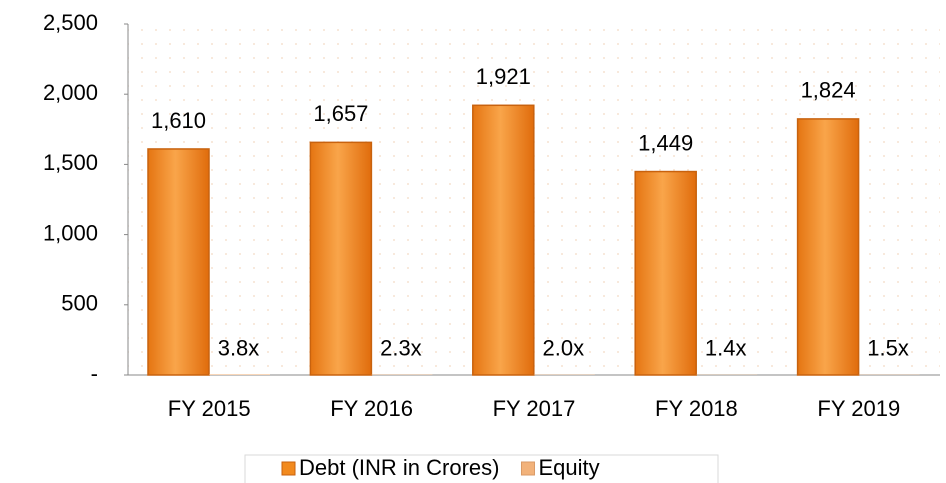 The image size is (946, 483). Describe the element at coordinates (696, 408) in the screenshot. I see `x-tick-label: FY 2018` at that location.